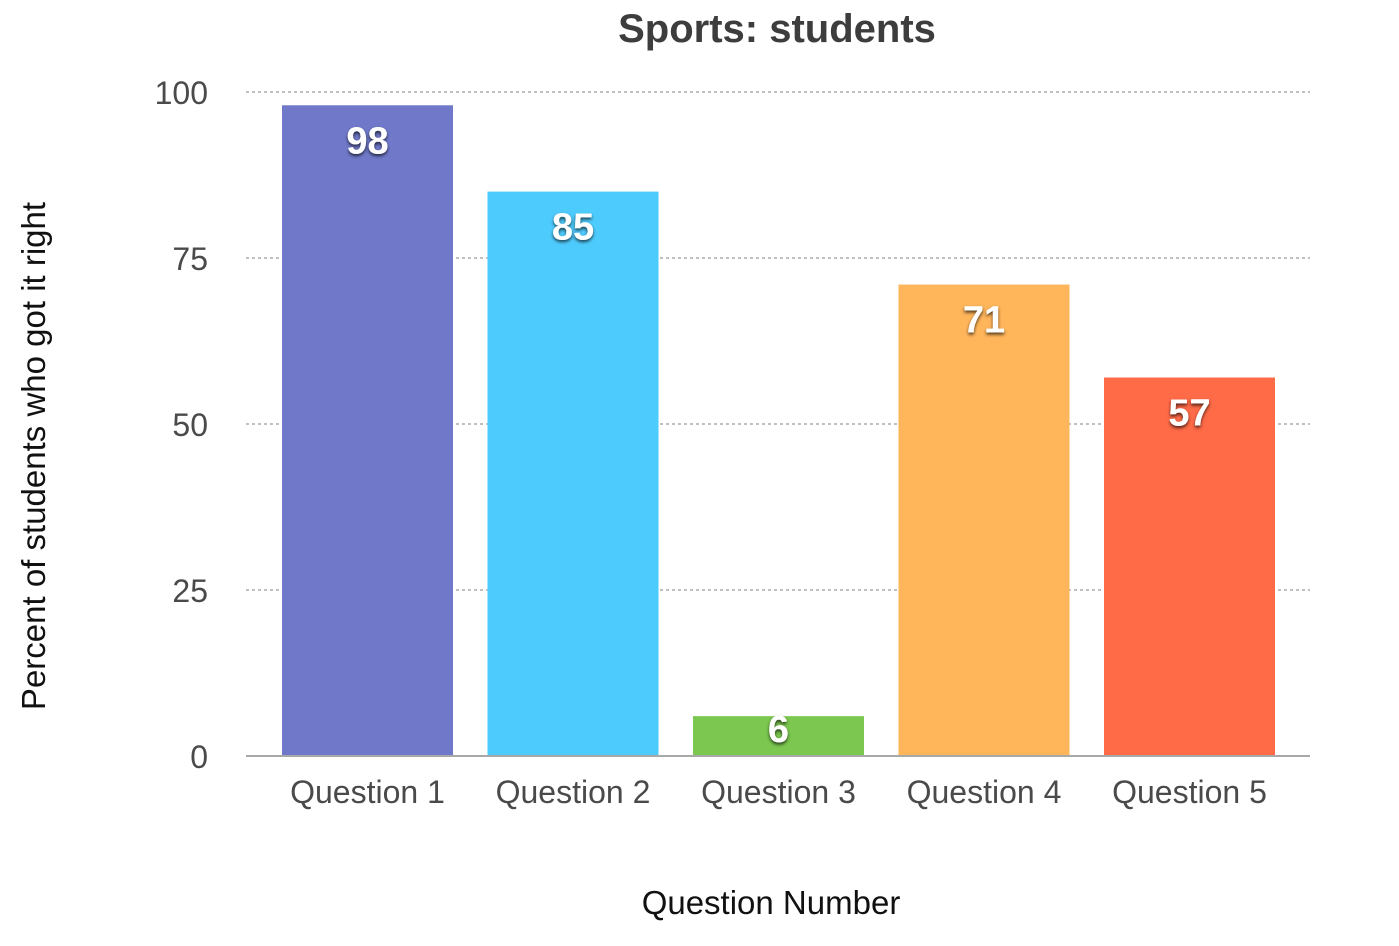 The width and height of the screenshot is (1399, 946). I want to click on x-tick-label: Question 2, so click(573, 792).